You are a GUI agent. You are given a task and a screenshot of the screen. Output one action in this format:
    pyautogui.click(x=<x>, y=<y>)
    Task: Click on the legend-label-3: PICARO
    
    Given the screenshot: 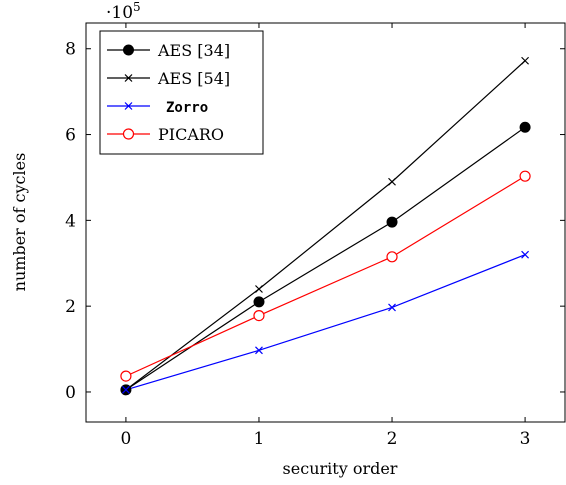 What is the action you would take?
    pyautogui.click(x=191, y=134)
    